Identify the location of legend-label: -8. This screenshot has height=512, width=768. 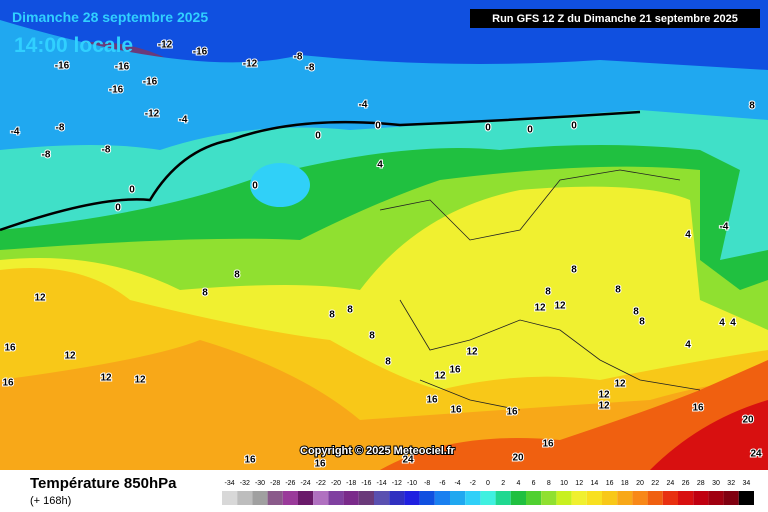
(427, 483).